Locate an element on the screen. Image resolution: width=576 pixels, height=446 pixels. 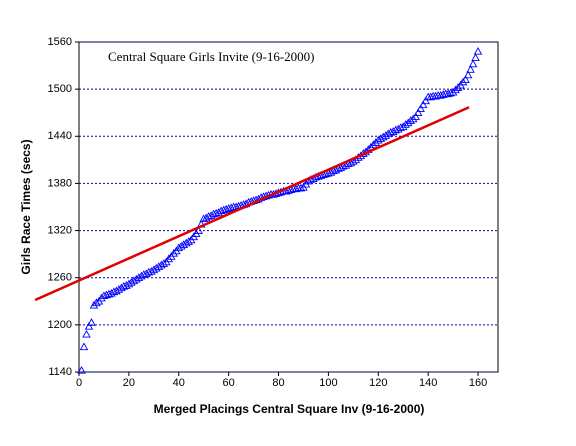
y-tick-label: 1440 is located at coordinates (60, 136).